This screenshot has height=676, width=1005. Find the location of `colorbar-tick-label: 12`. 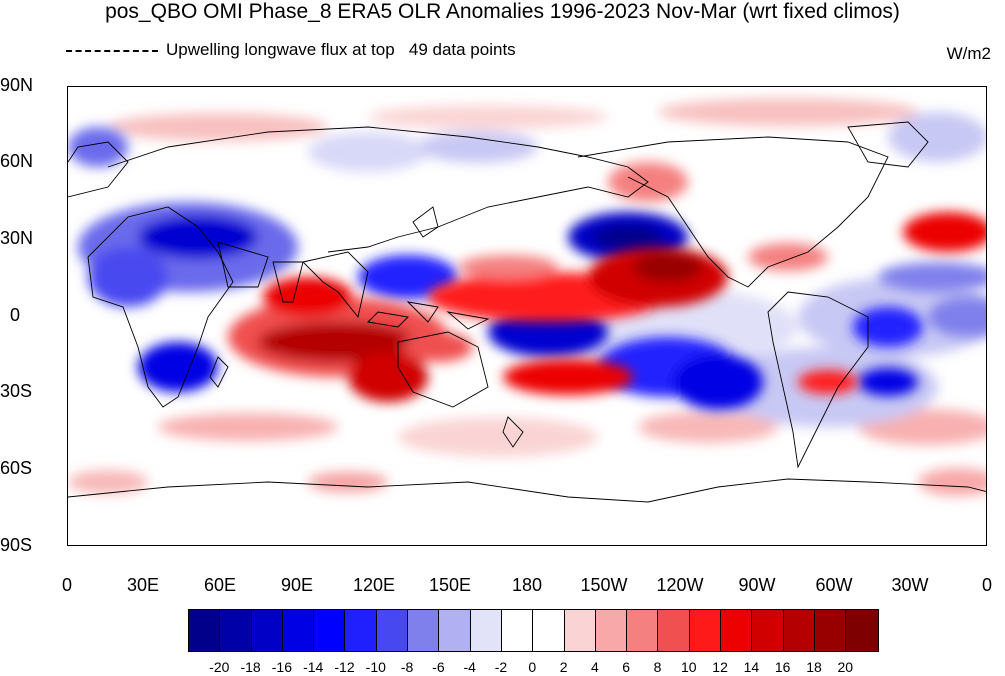

colorbar-tick-label: 12 is located at coordinates (720, 667).